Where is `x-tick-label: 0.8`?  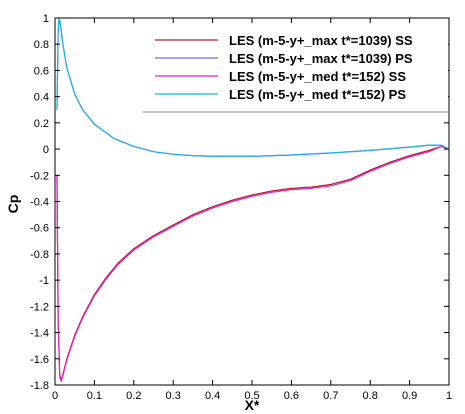
x-tick-label: 0.8 is located at coordinates (370, 396).